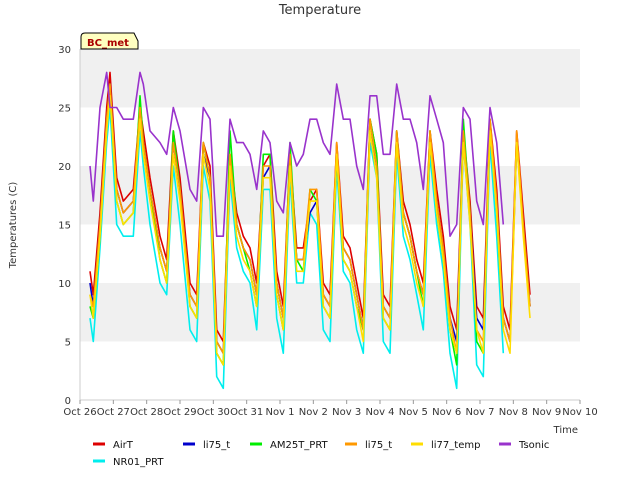  I want to click on grid-band, so click(330, 78).